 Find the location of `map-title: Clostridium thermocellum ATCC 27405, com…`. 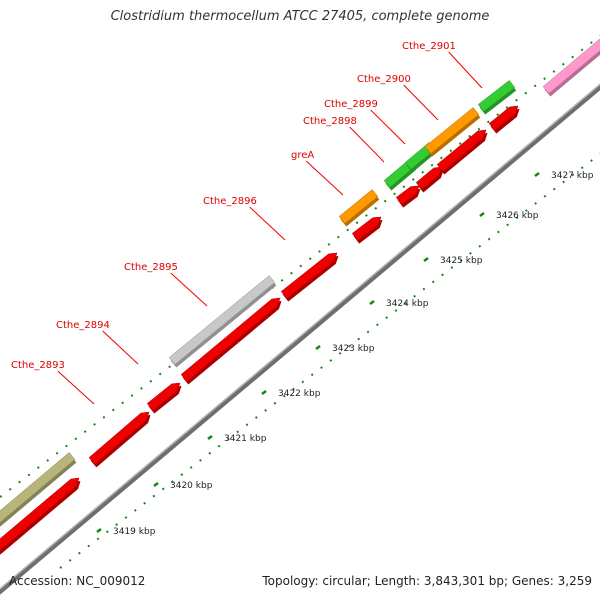

map-title: Clostridium thermocellum ATCC 27405, com… is located at coordinates (300, 16).